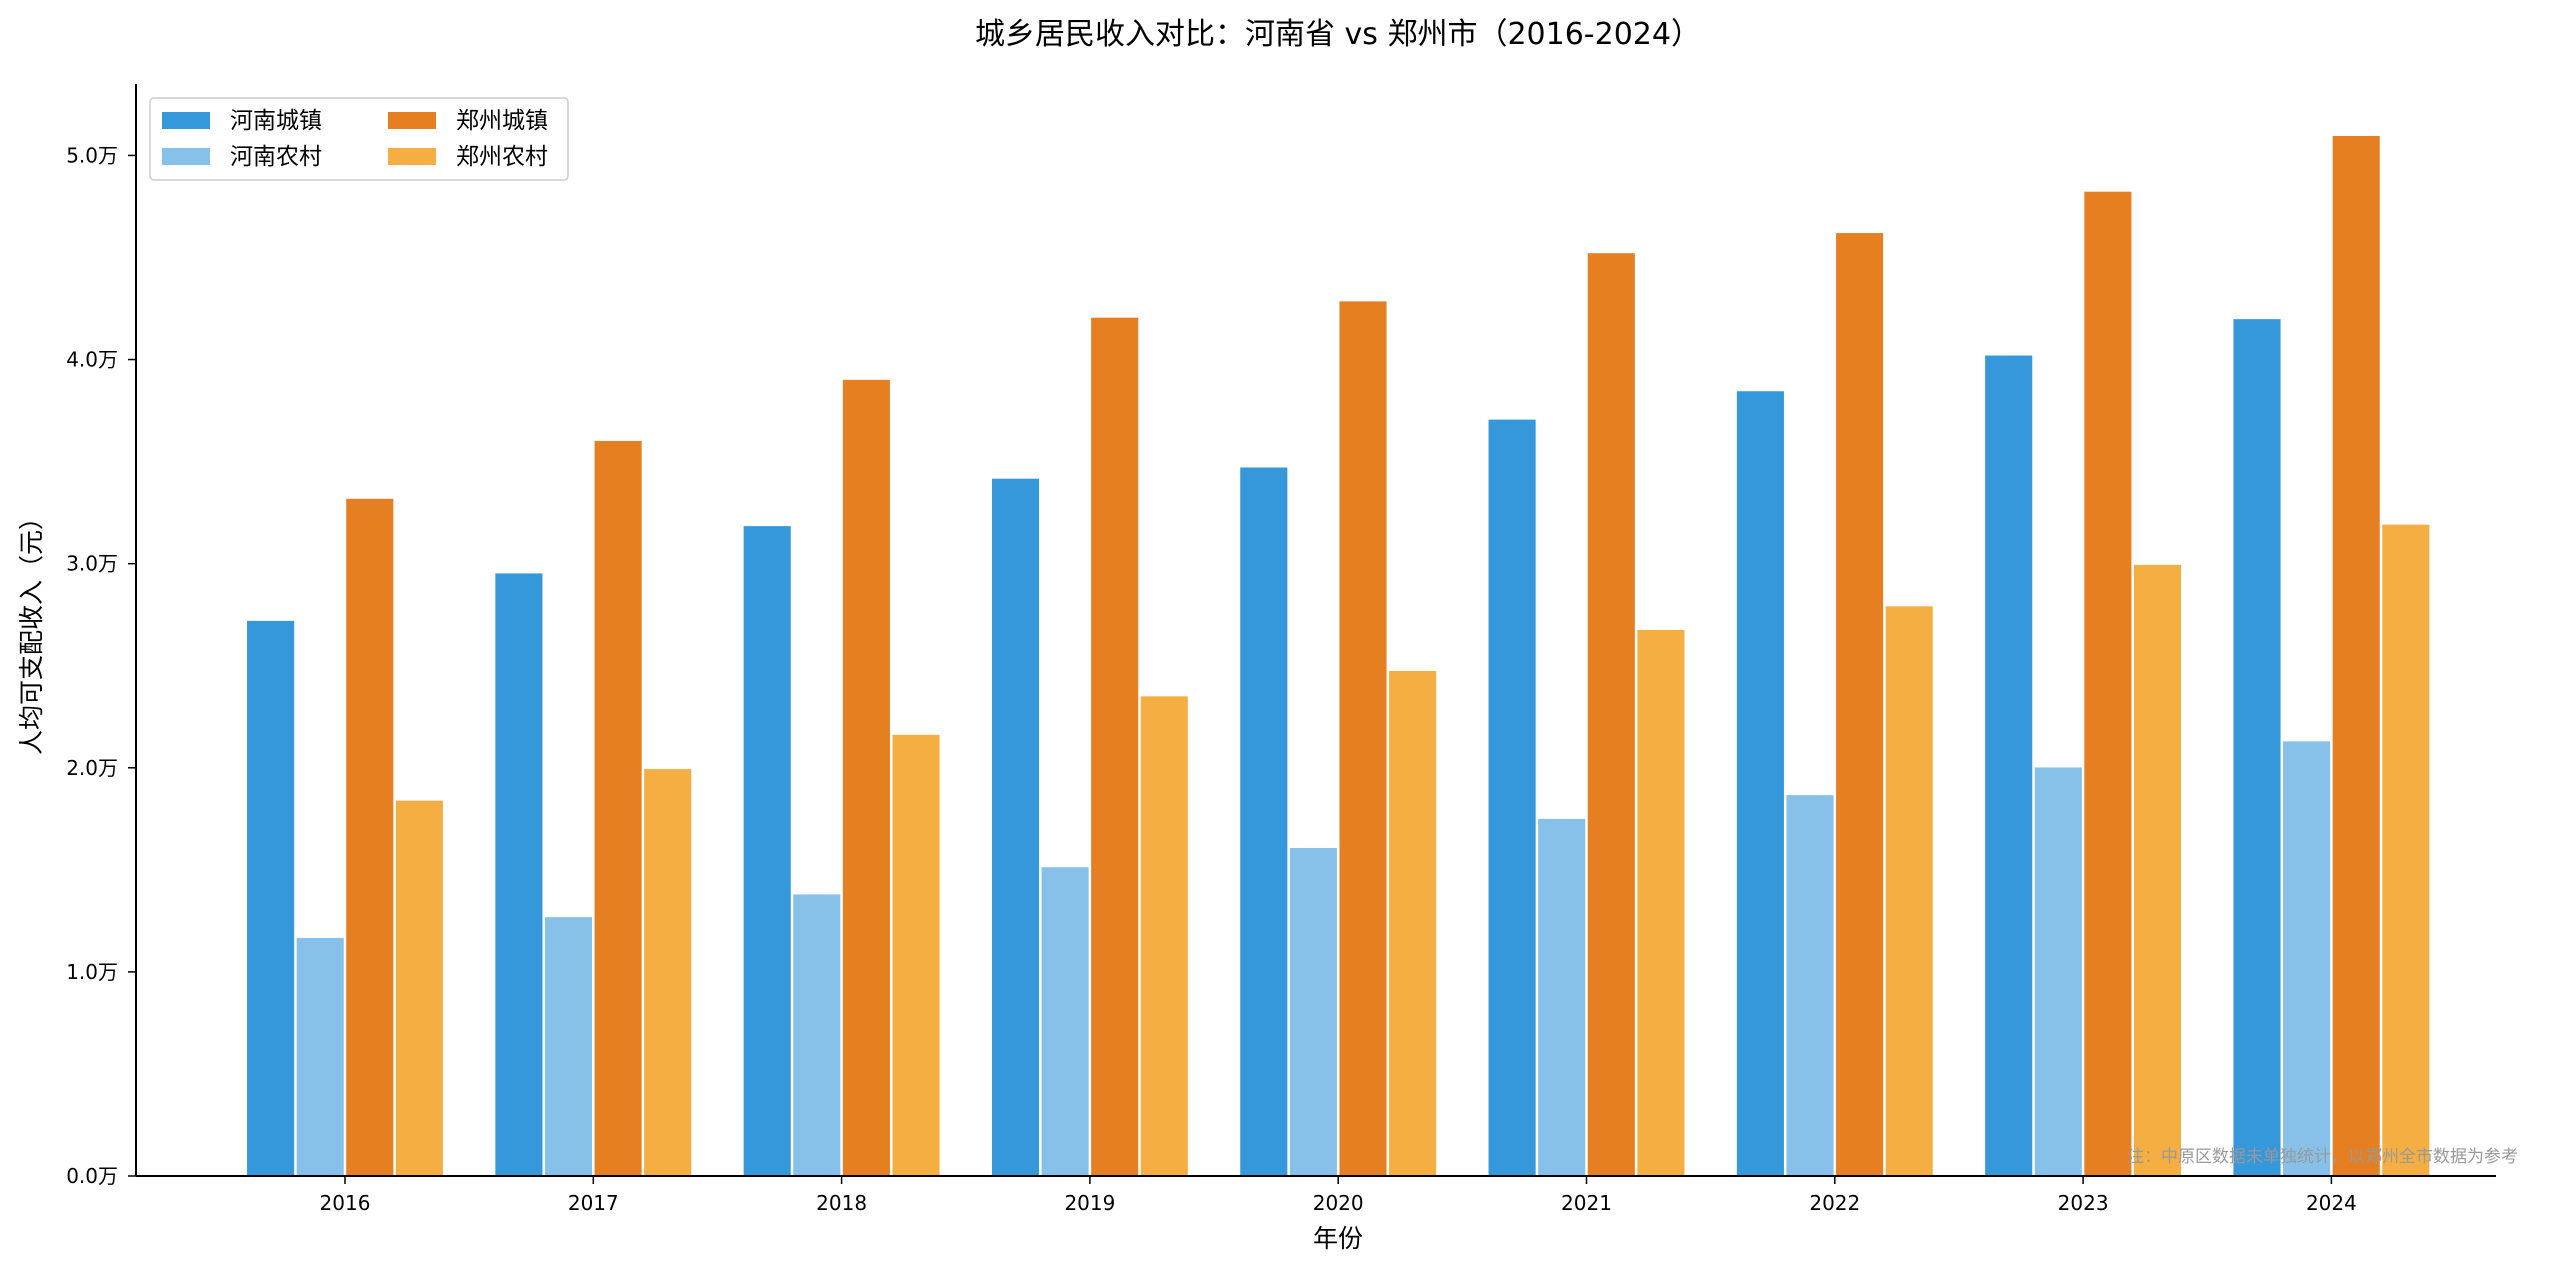 This screenshot has width=2560, height=1275. What do you see at coordinates (92, 360) in the screenshot?
I see `y-tick-label: 4.0万` at bounding box center [92, 360].